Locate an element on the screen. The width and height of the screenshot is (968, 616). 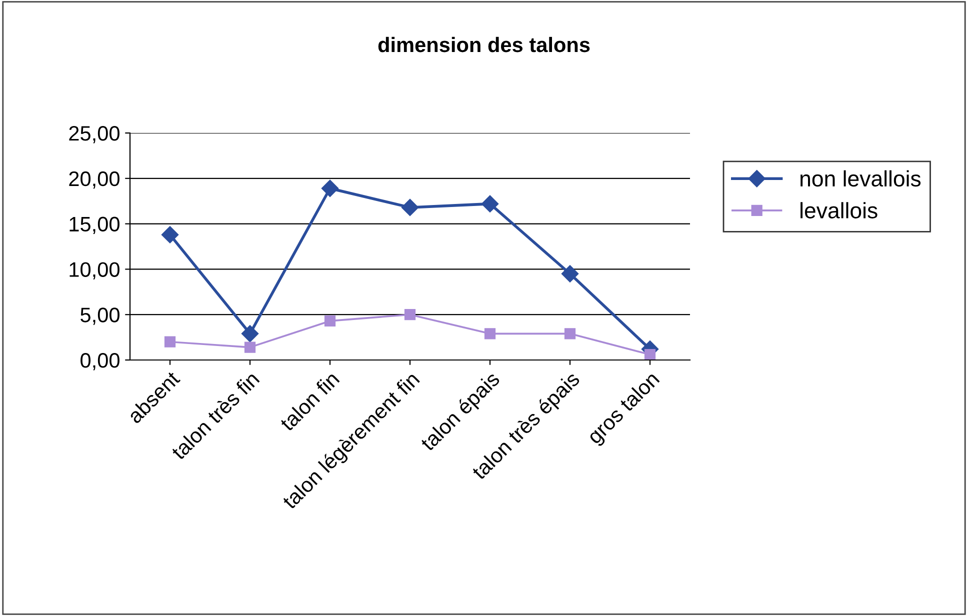
legend-label: levallois is located at coordinates (839, 210).